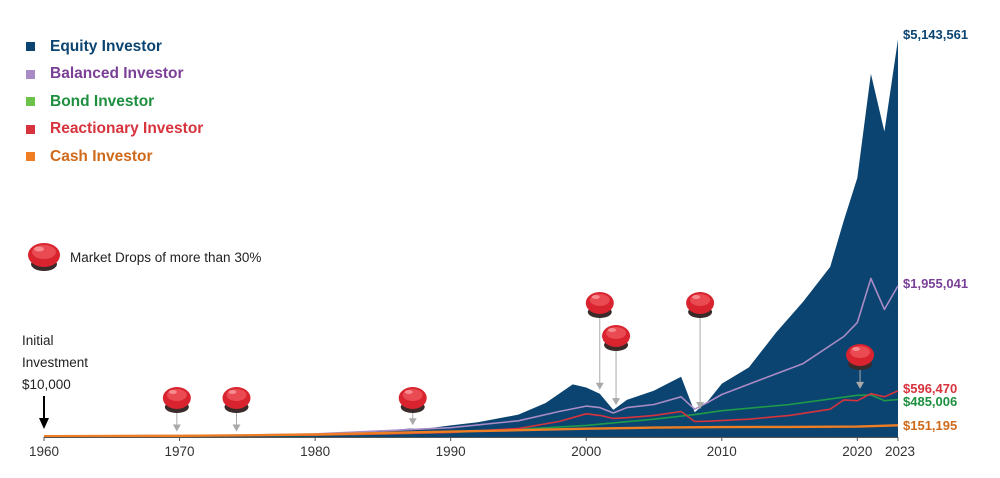 The image size is (1000, 478). Describe the element at coordinates (46, 384) in the screenshot. I see `annotation-line: $10,000` at that location.